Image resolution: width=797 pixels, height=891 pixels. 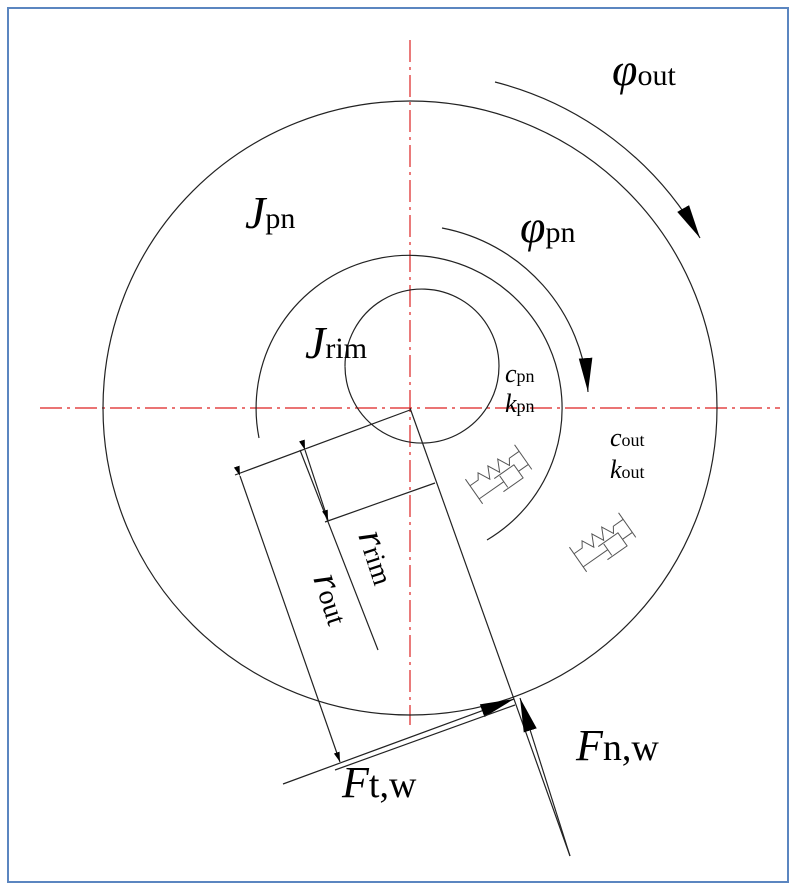 What do you see at coordinates (520, 403) in the screenshot?
I see `label-k-pn: kpn` at bounding box center [520, 403].